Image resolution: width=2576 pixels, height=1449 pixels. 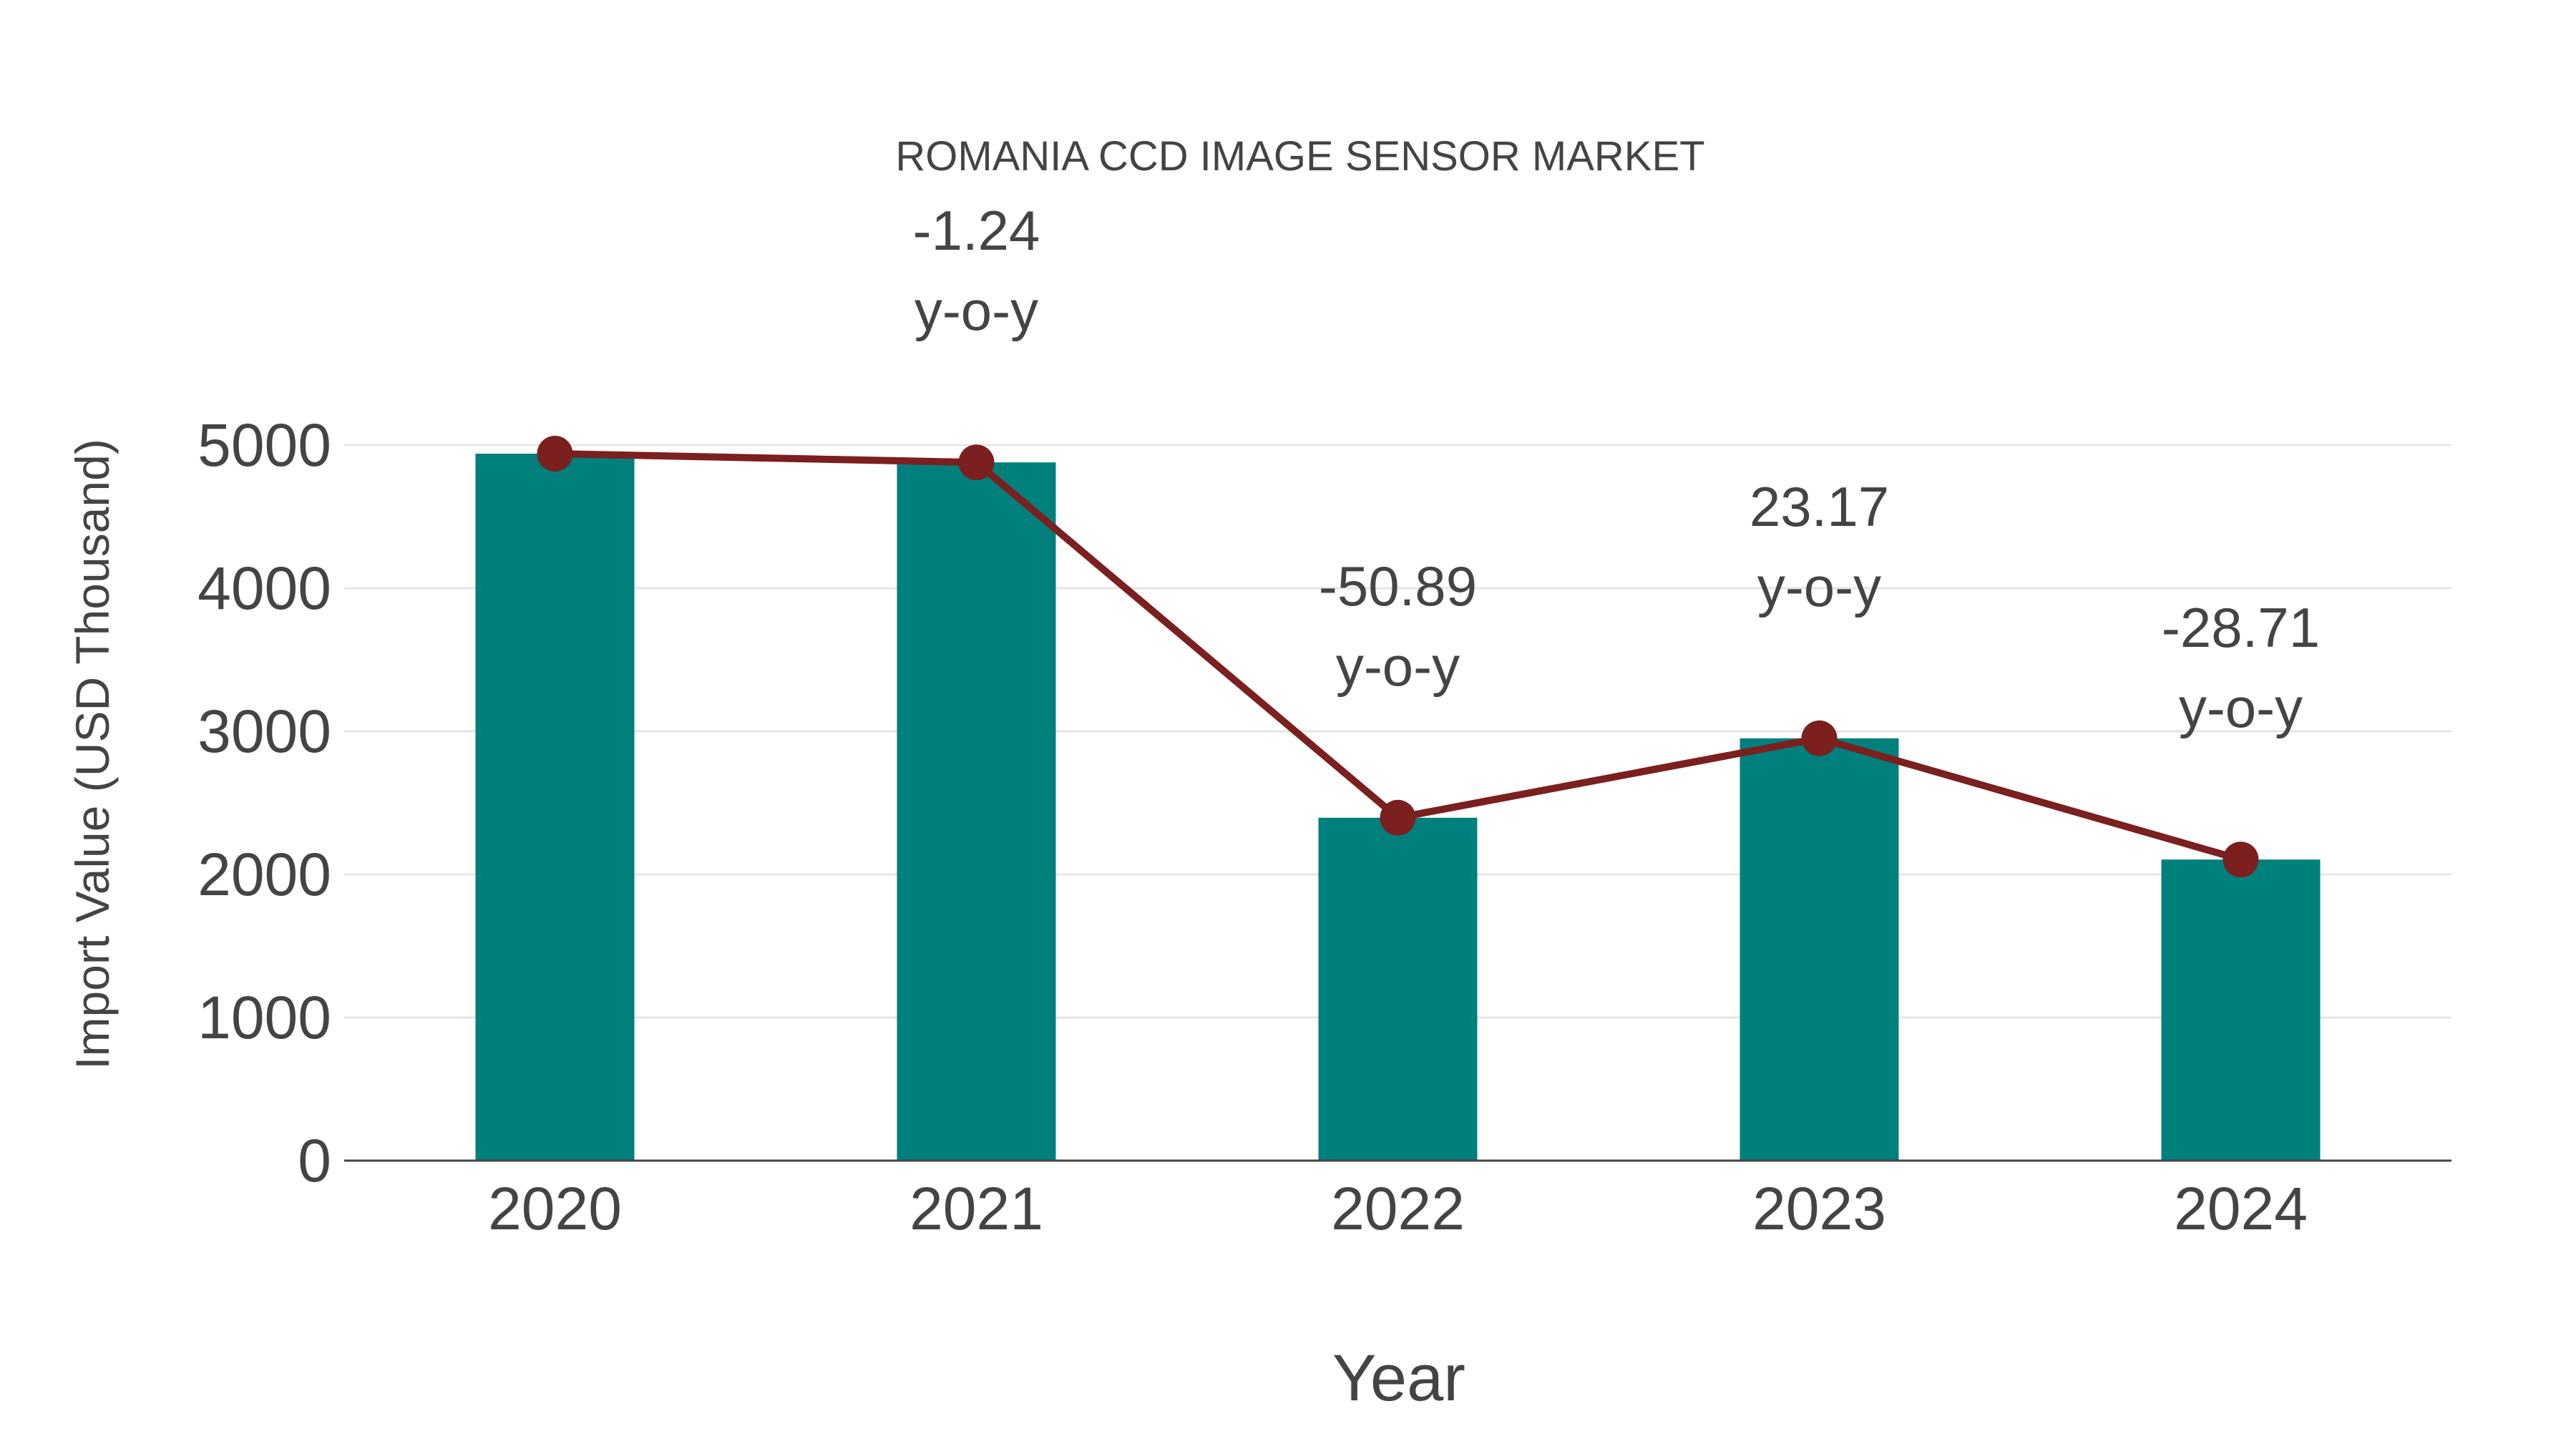 What do you see at coordinates (2241, 859) in the screenshot?
I see `trend-marker-2024` at bounding box center [2241, 859].